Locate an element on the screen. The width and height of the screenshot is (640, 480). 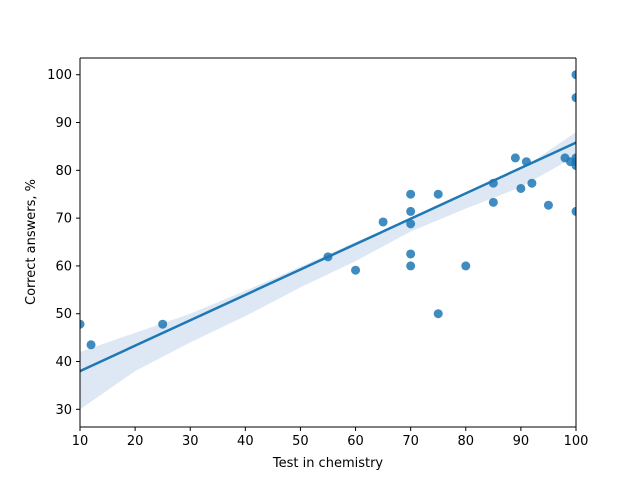
x-axis-ticks: 10 20 30 40 50 60 70 80 90 100 is located at coordinates (330, 438).